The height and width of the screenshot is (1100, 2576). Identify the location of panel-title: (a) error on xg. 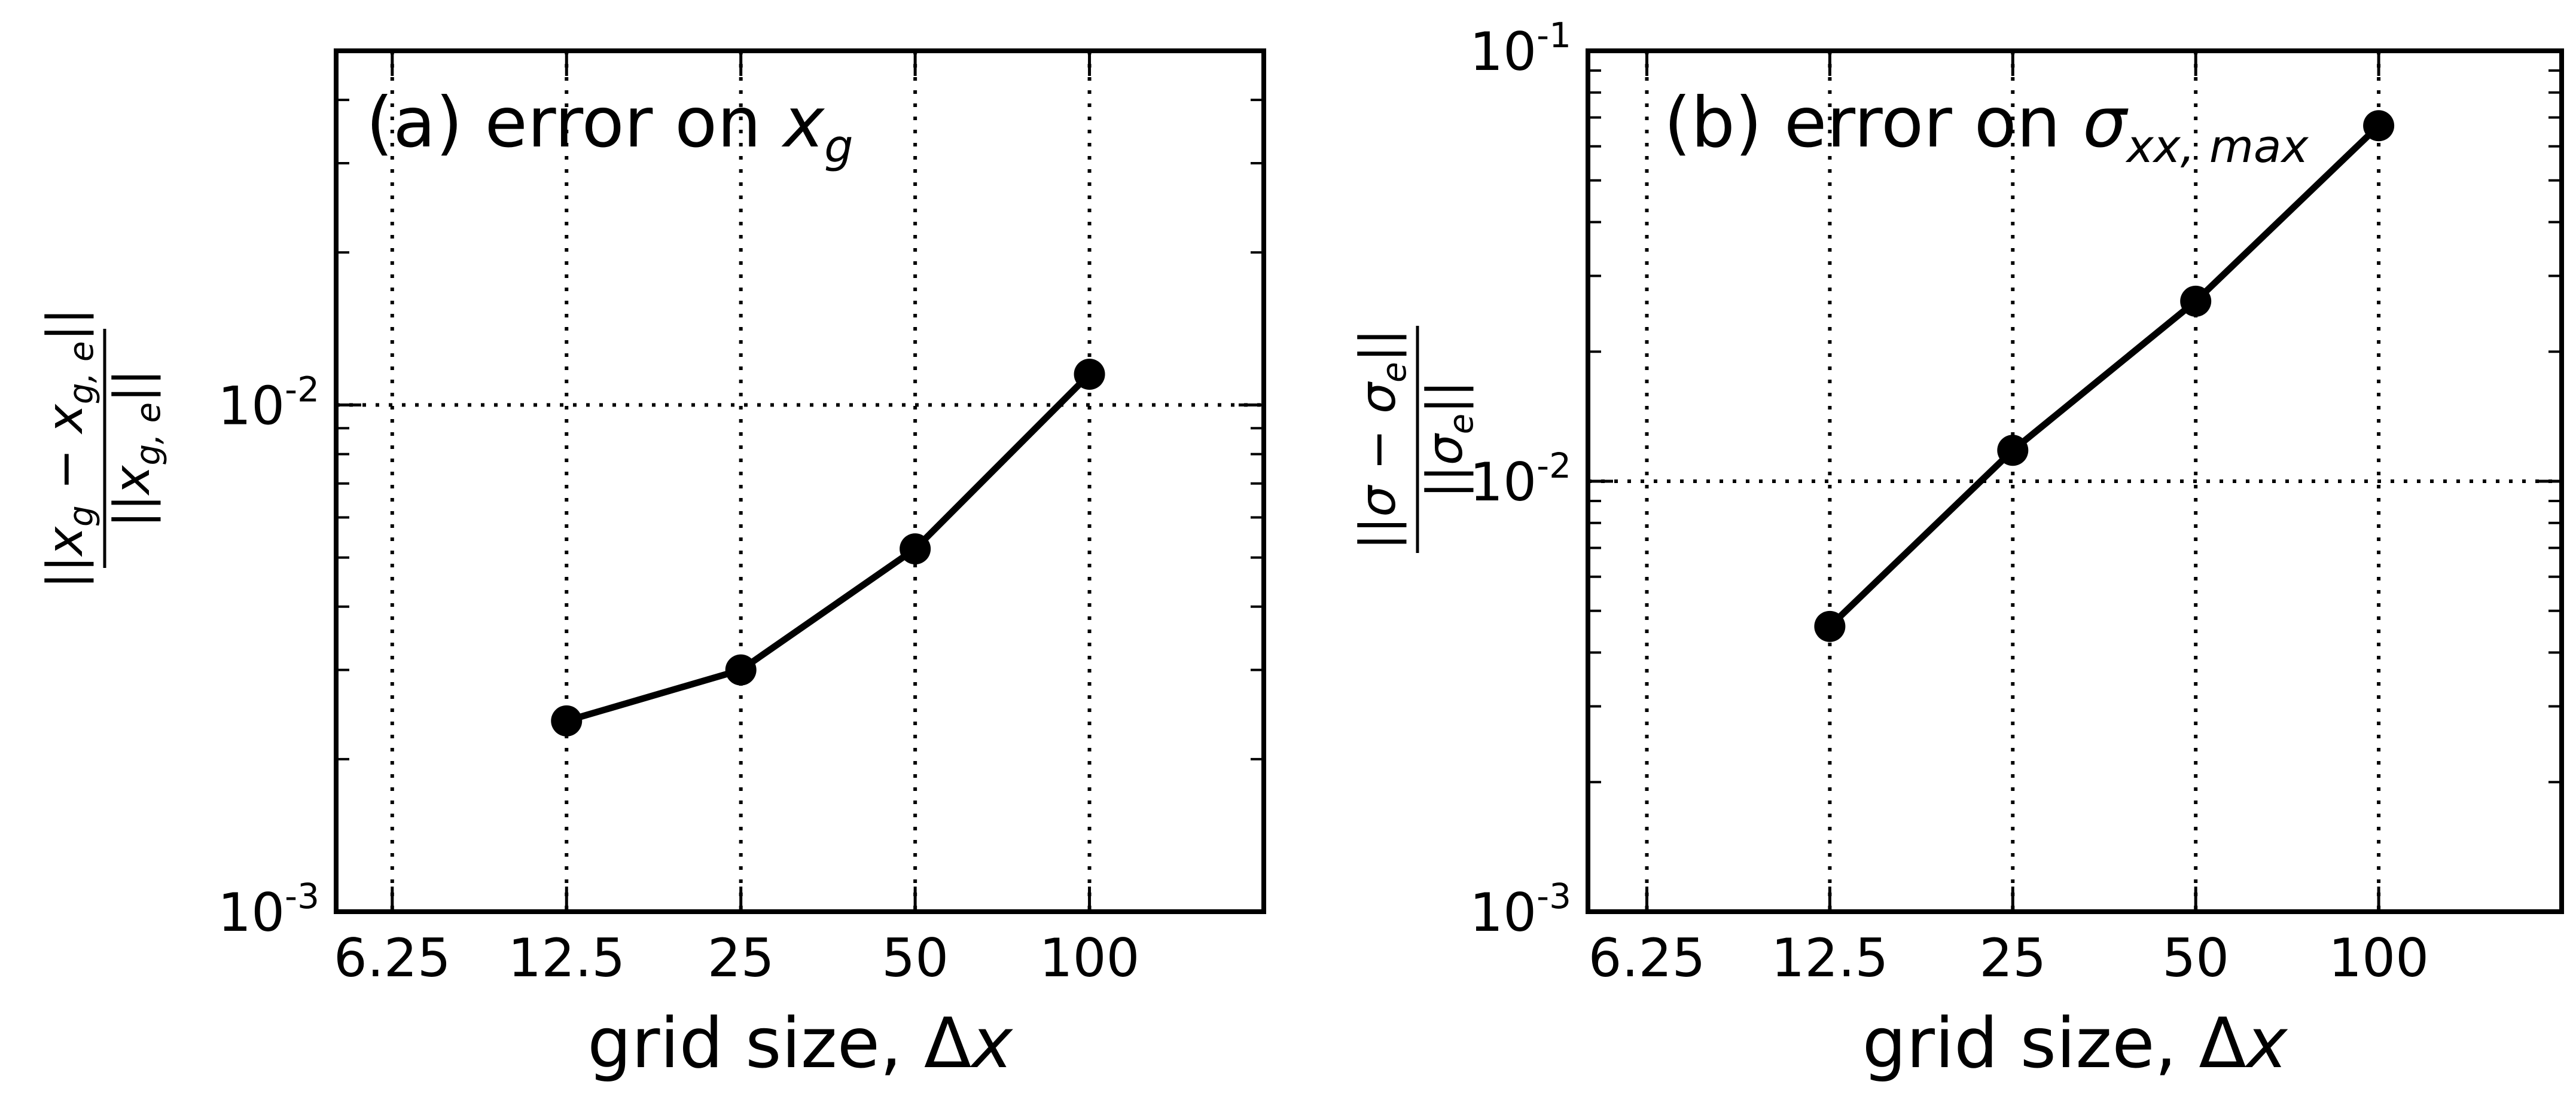
(610, 127).